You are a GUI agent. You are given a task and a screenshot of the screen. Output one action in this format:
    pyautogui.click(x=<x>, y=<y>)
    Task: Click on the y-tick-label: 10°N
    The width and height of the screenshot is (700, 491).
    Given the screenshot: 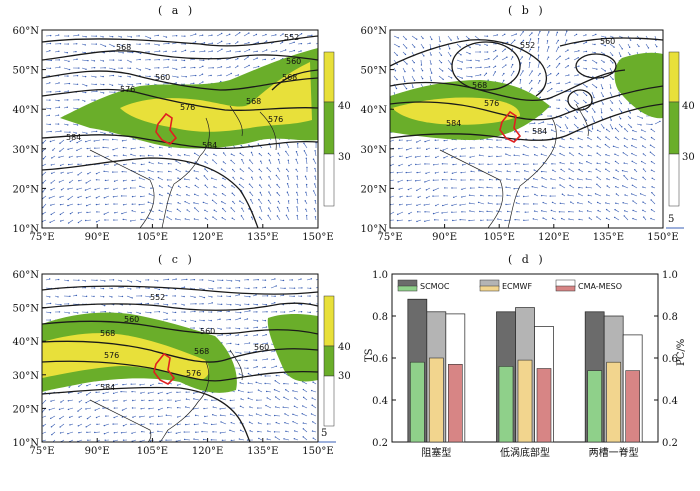 What is the action you would take?
    pyautogui.click(x=26, y=443)
    